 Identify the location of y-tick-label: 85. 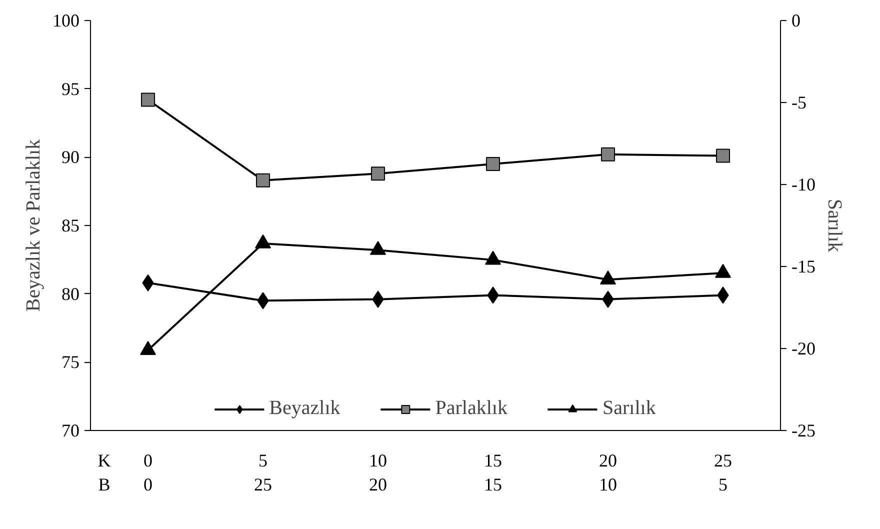
(71, 226).